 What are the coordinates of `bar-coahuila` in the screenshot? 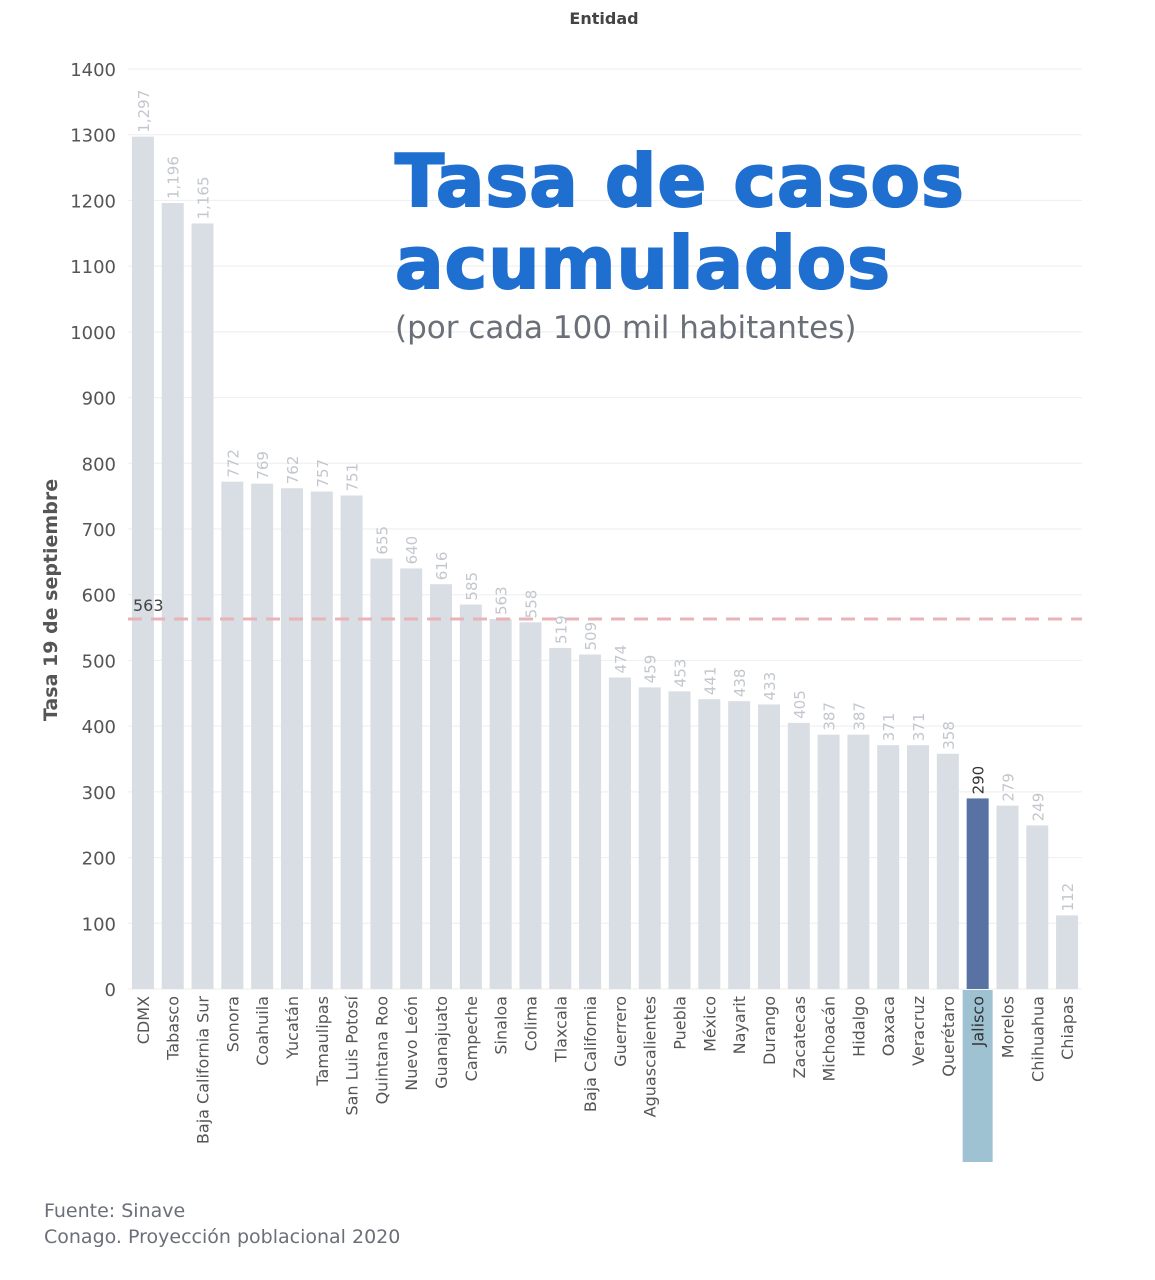 It's located at (262, 736).